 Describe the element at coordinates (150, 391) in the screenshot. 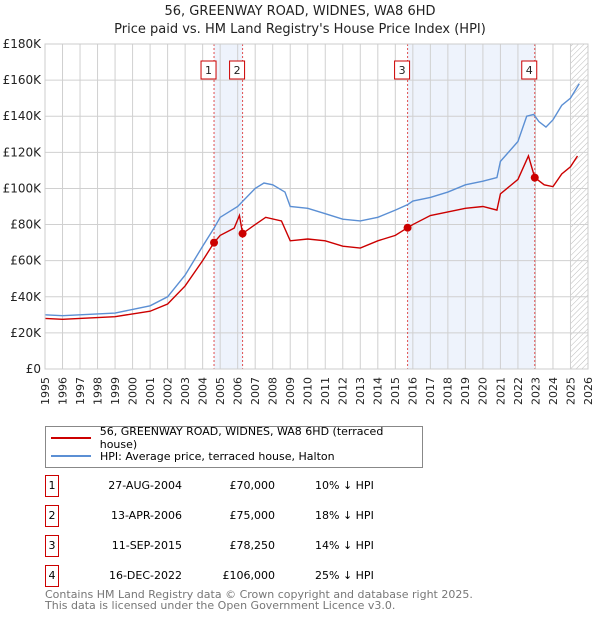

I see `x-tick-label: 2001` at that location.